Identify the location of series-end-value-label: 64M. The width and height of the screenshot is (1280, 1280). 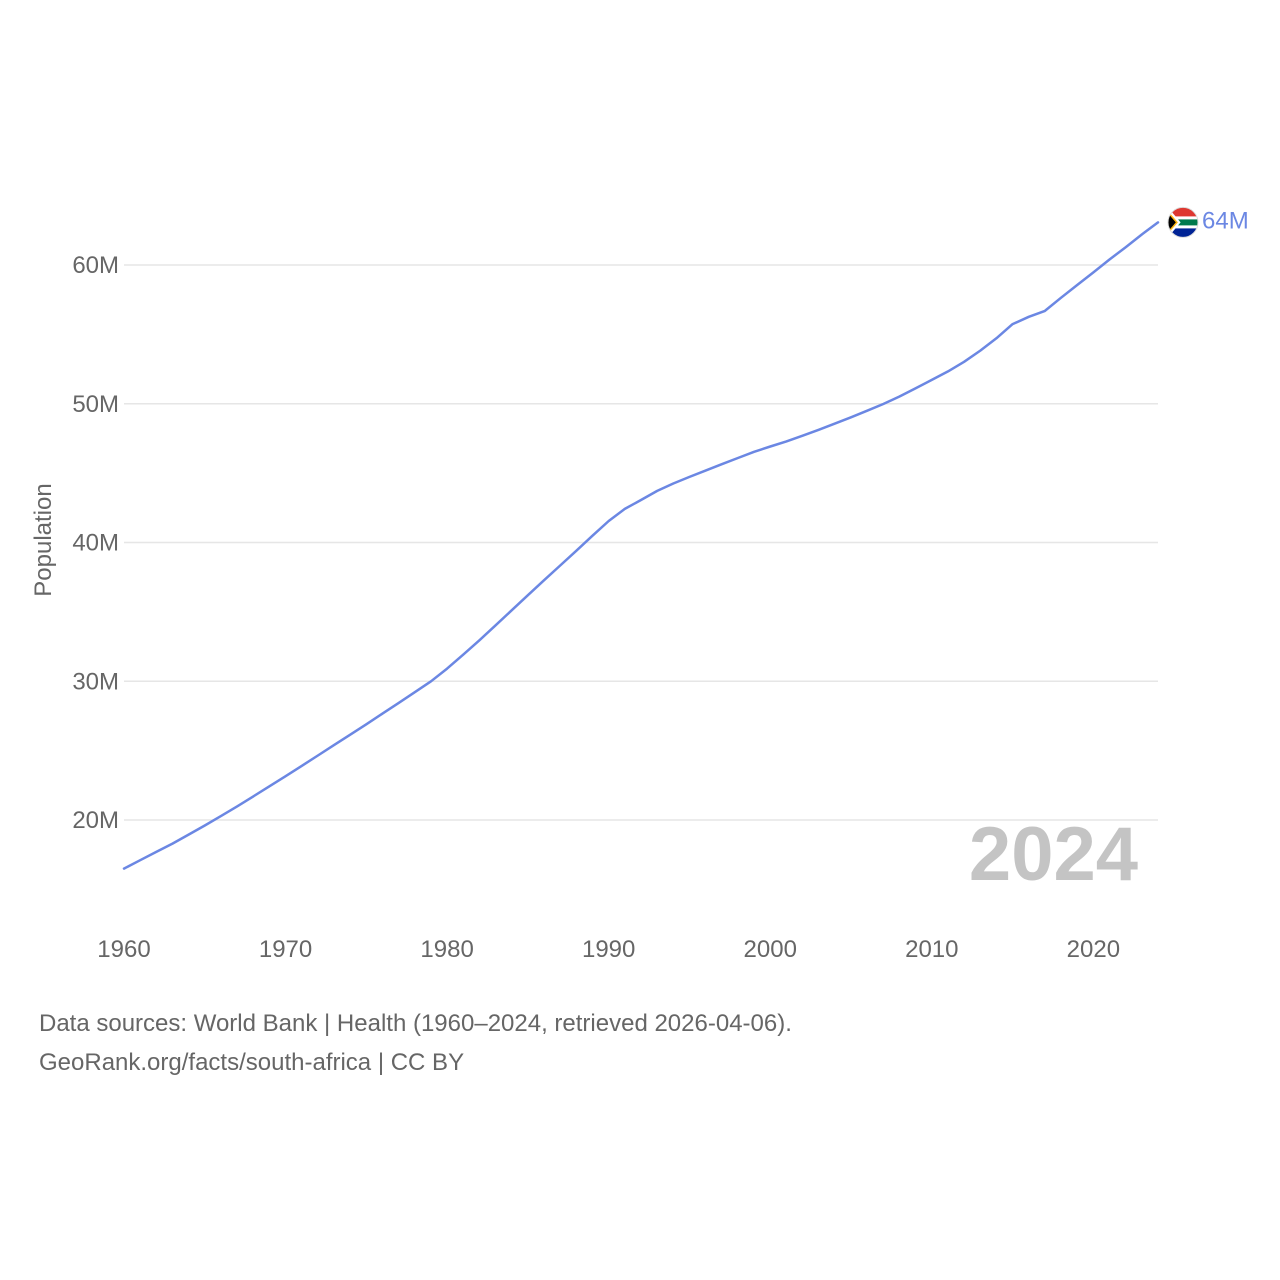
(1225, 220).